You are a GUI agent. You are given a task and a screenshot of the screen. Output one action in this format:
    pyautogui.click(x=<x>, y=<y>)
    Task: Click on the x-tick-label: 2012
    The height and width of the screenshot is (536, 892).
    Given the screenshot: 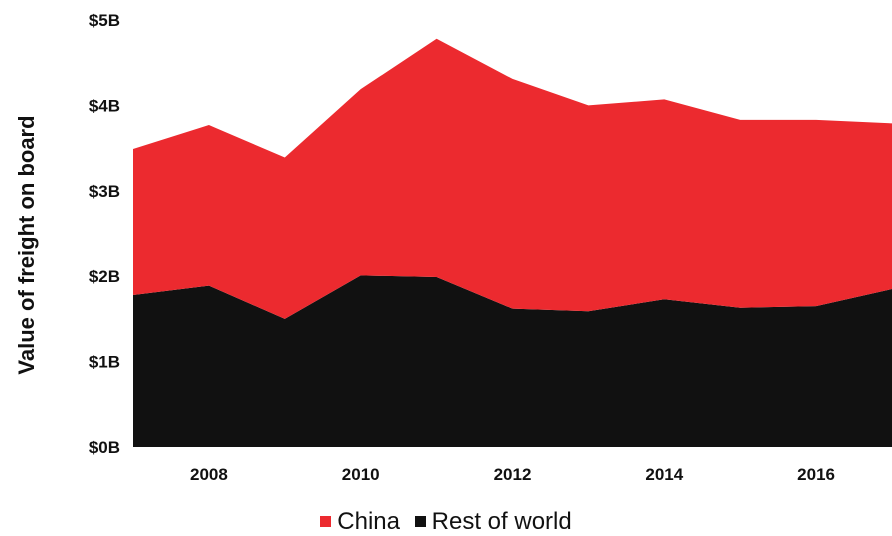 What is the action you would take?
    pyautogui.click(x=513, y=474)
    